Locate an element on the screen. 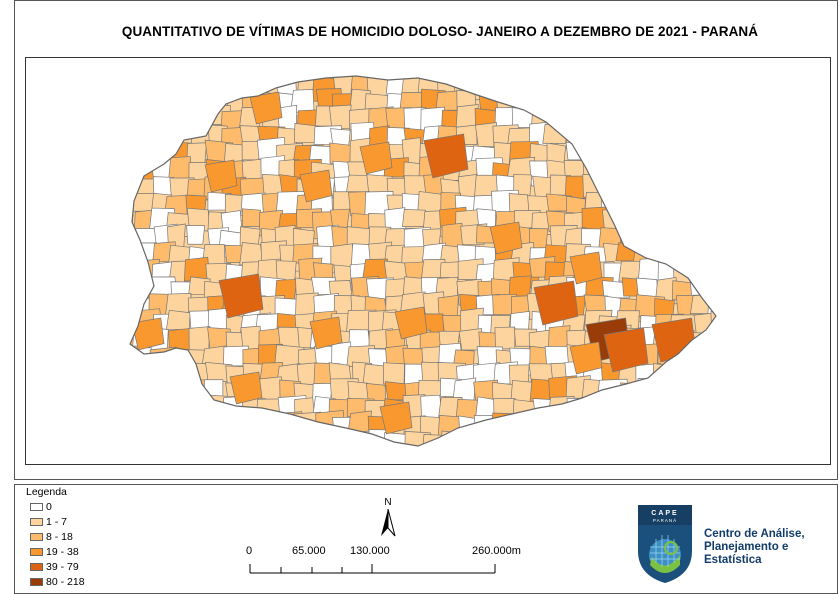 This screenshot has width=839, height=594. north-arrow: N is located at coordinates (388, 518).